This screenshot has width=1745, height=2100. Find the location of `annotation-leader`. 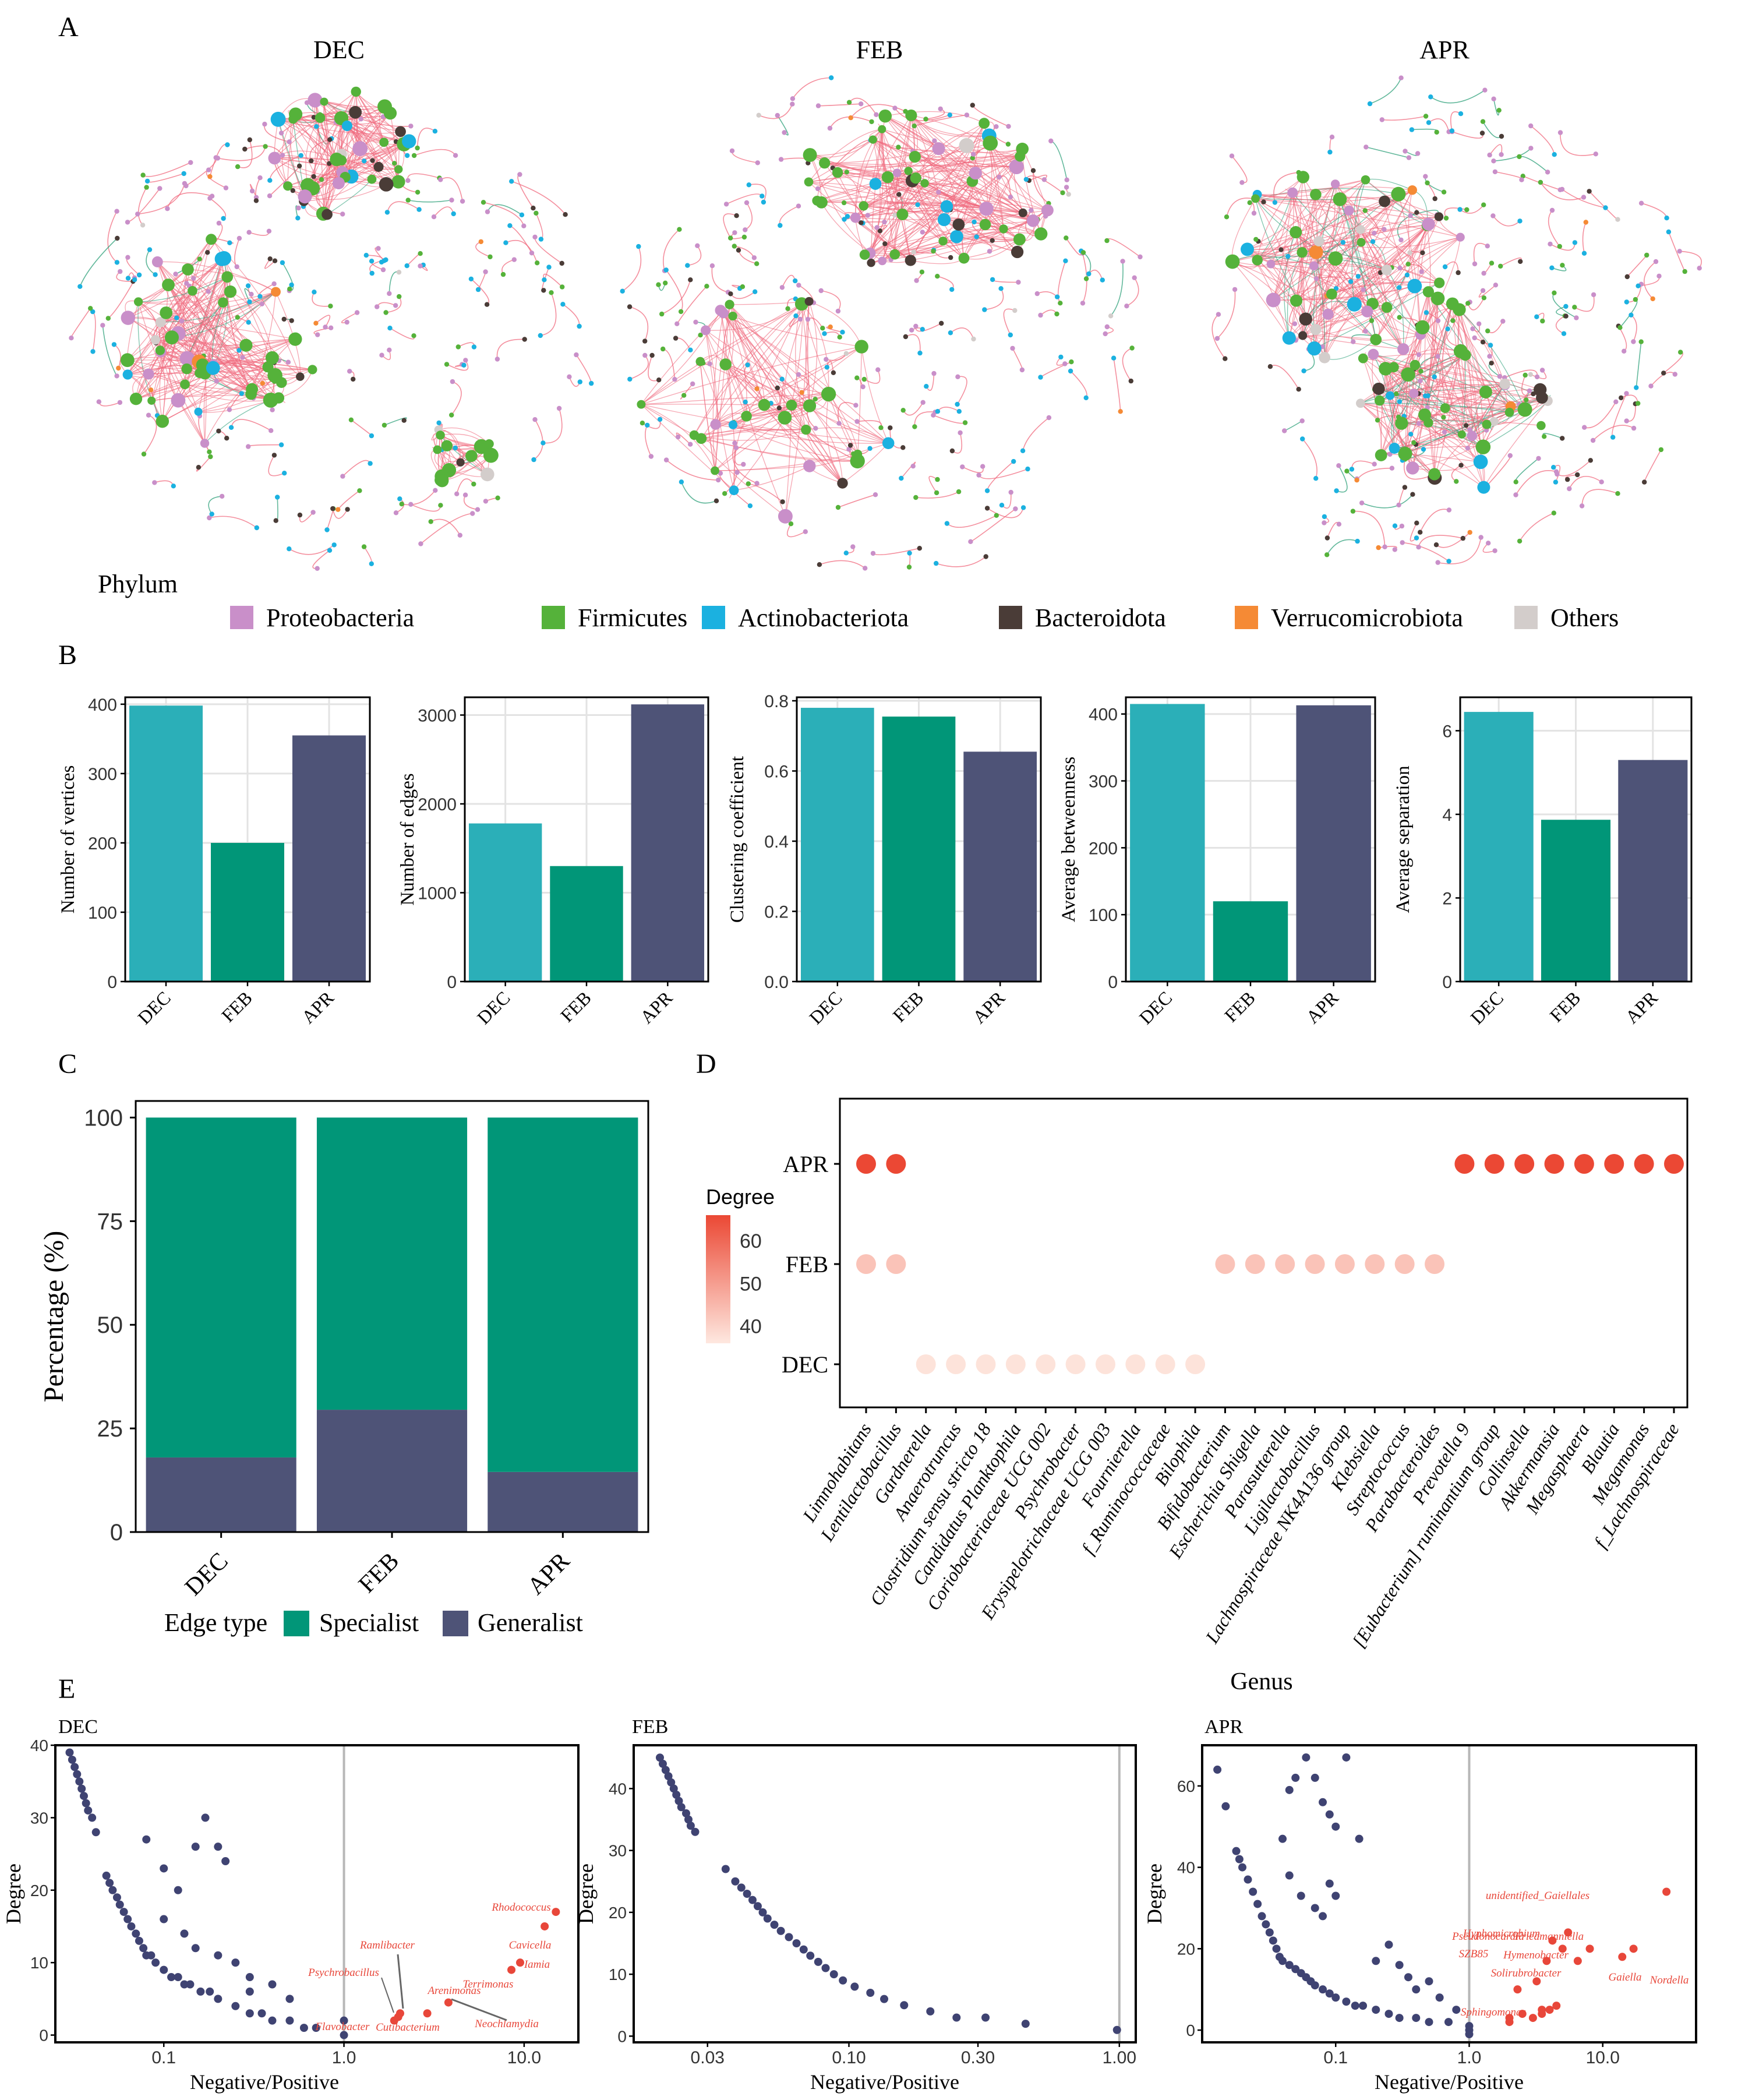

annotation-leader is located at coordinates (400, 1981).